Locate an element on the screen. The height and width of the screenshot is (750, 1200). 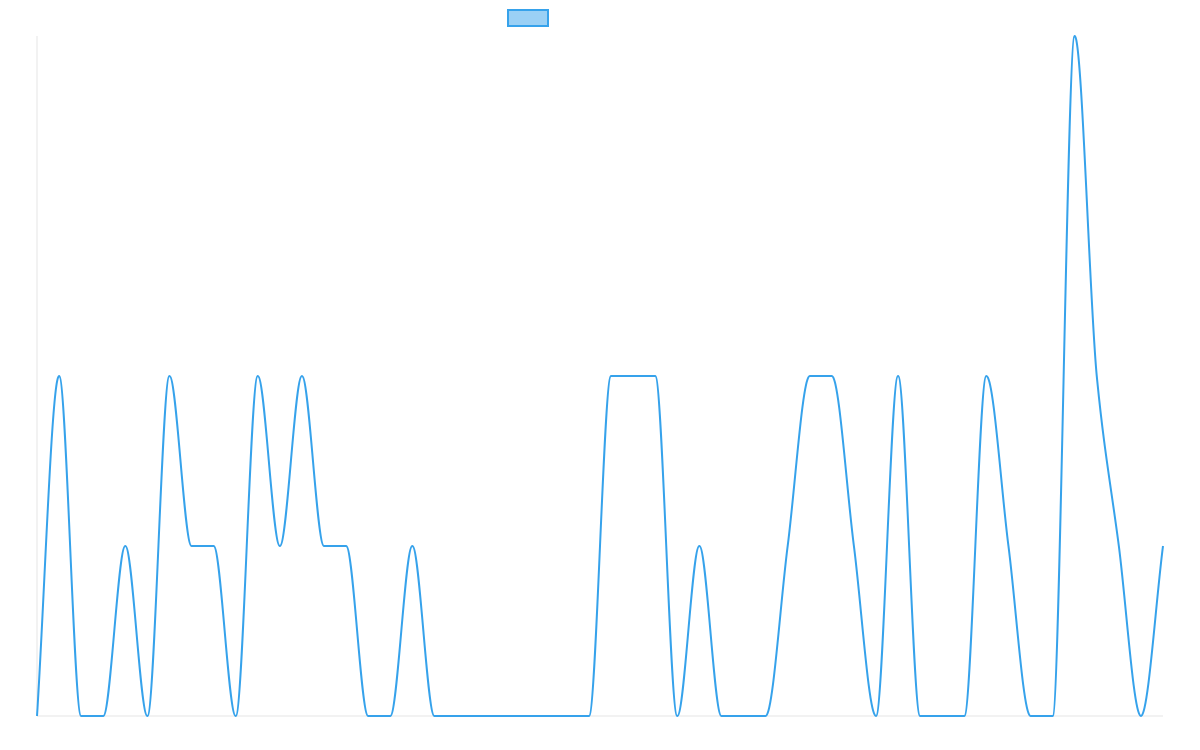
legend-swatch is located at coordinates (528, 18).